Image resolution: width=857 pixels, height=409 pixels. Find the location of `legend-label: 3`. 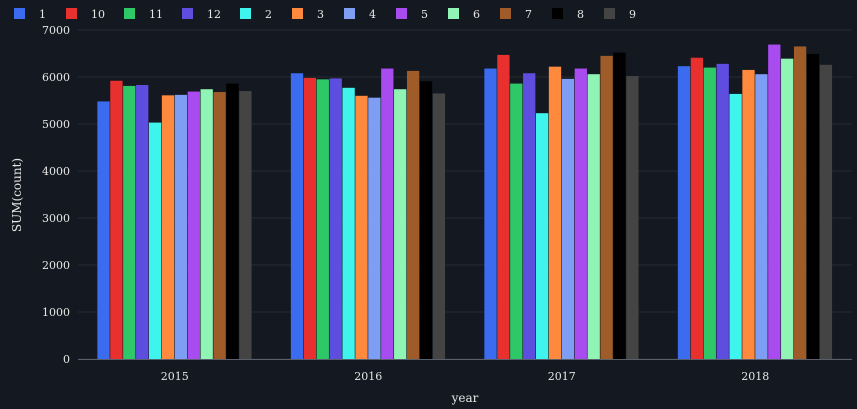

legend-label: 3 is located at coordinates (320, 14).